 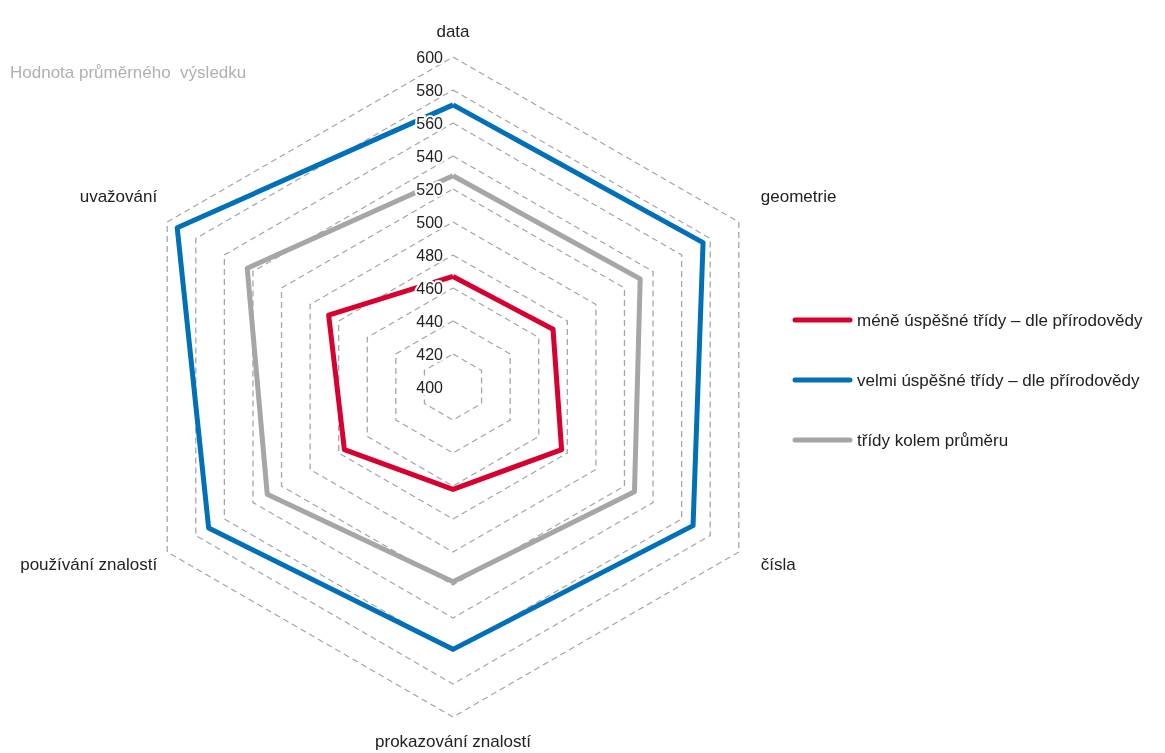 I want to click on y-tick-label: 600, so click(x=430, y=57).